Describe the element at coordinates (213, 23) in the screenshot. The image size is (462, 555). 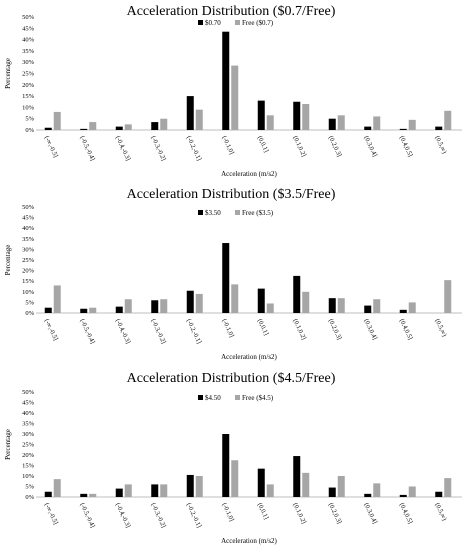
I see `legend-label: $0.70` at that location.